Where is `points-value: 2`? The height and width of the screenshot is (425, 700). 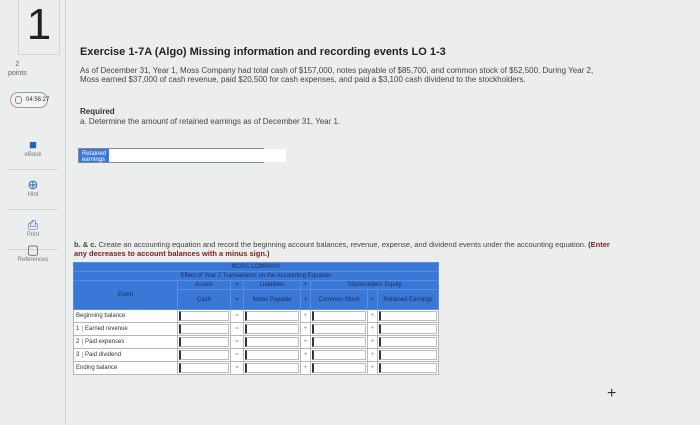
points-value: 2 is located at coordinates (17, 64).